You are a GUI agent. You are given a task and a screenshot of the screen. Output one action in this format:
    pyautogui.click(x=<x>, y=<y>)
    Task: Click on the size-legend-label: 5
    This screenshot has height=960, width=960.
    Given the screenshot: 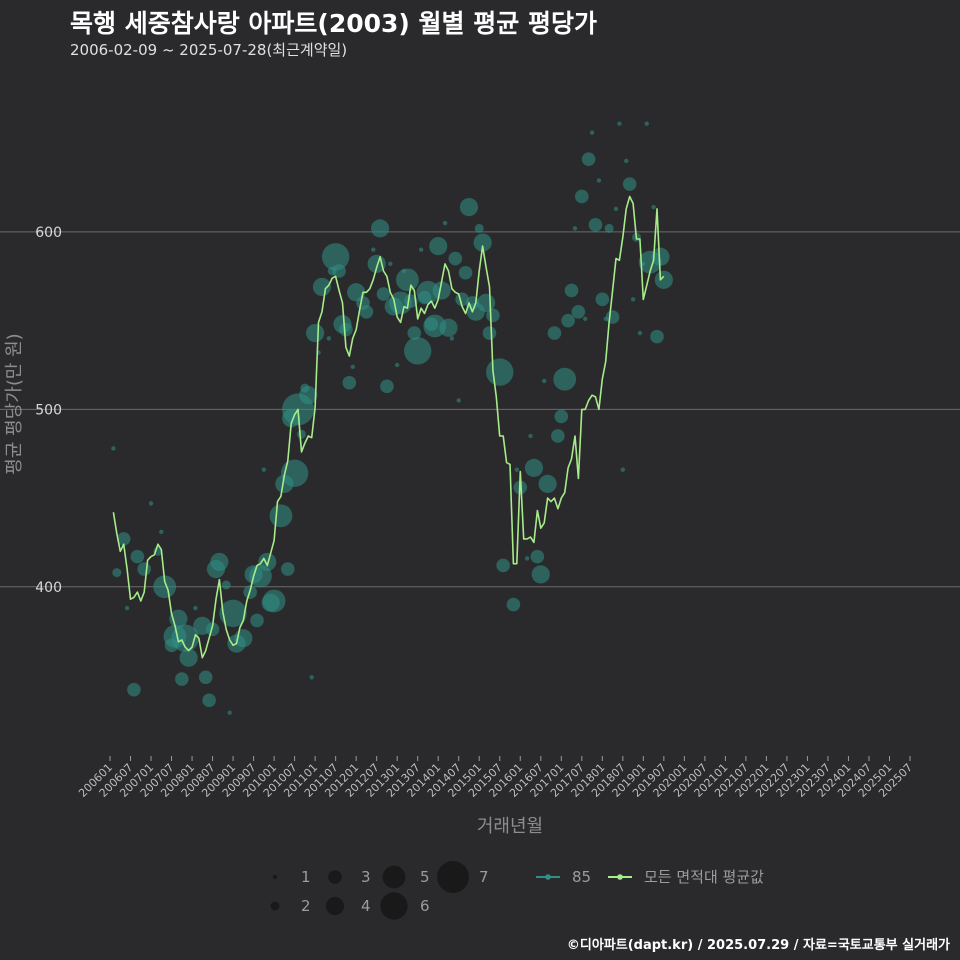 What is the action you would take?
    pyautogui.click(x=425, y=877)
    